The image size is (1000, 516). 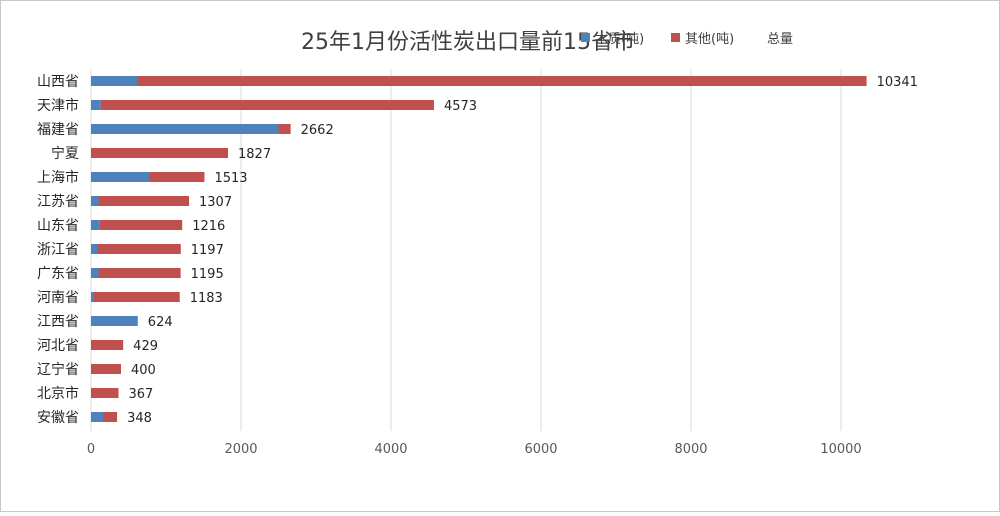 I want to click on total-label: 1307, so click(x=215, y=202).